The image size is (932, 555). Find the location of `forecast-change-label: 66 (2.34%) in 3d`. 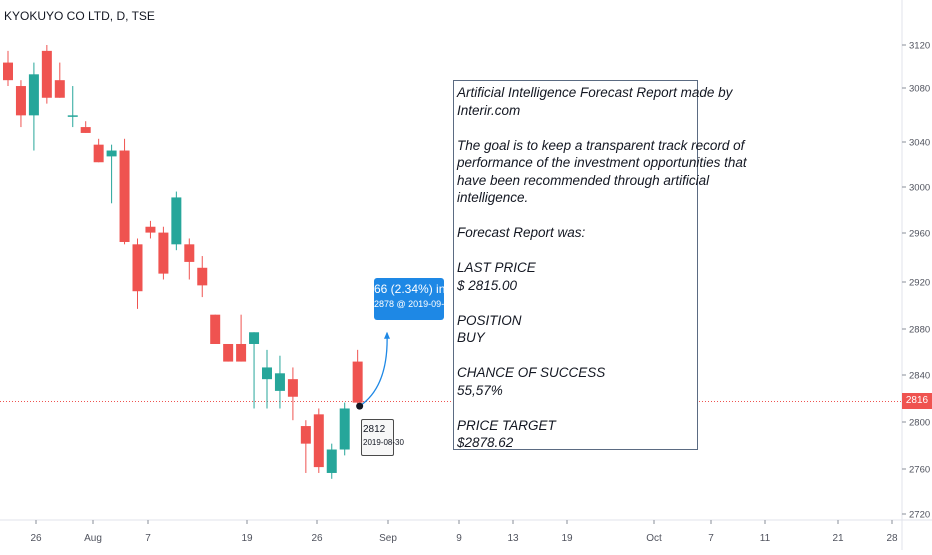

forecast-change-label: 66 (2.34%) in 3d is located at coordinates (418, 289).